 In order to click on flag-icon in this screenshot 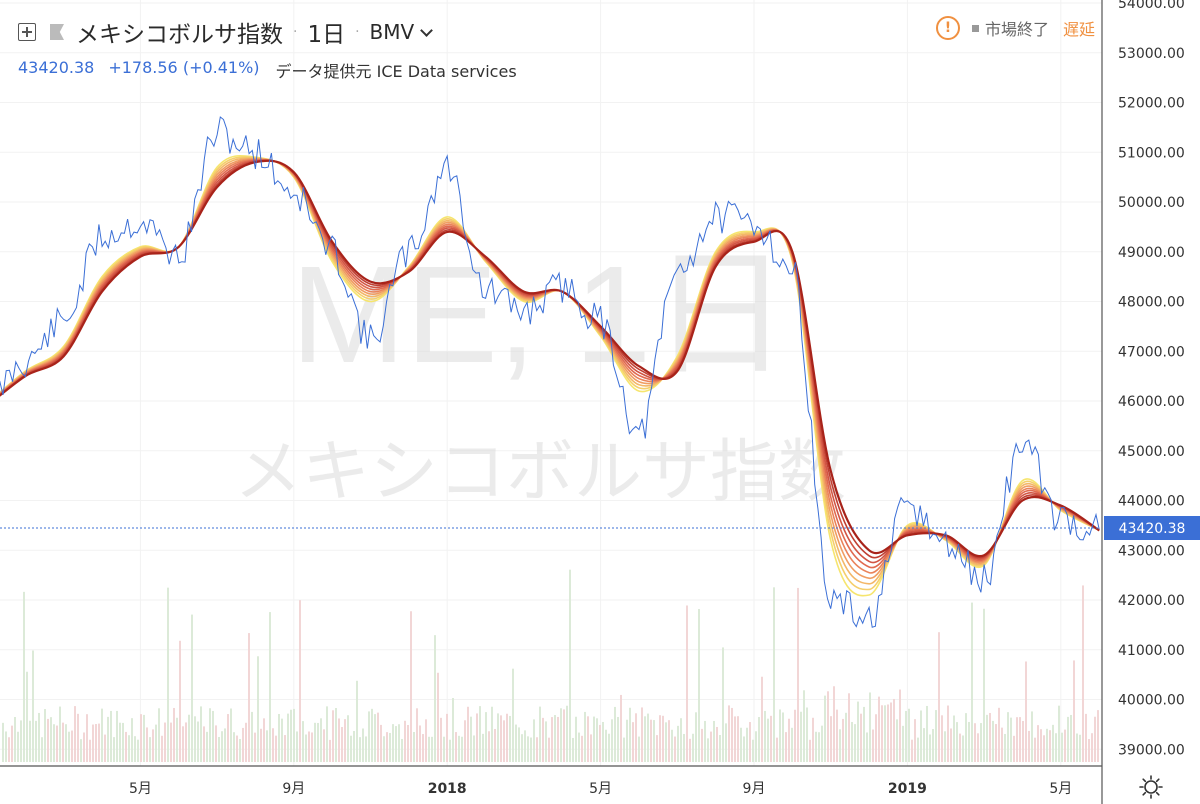, I will do `click(57, 32)`.